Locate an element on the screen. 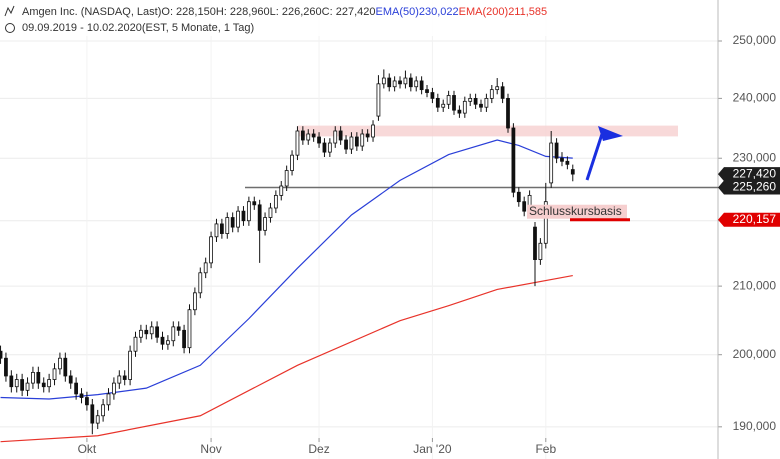 The image size is (780, 459). ohlc-value: O: 228,150 is located at coordinates (188, 12).